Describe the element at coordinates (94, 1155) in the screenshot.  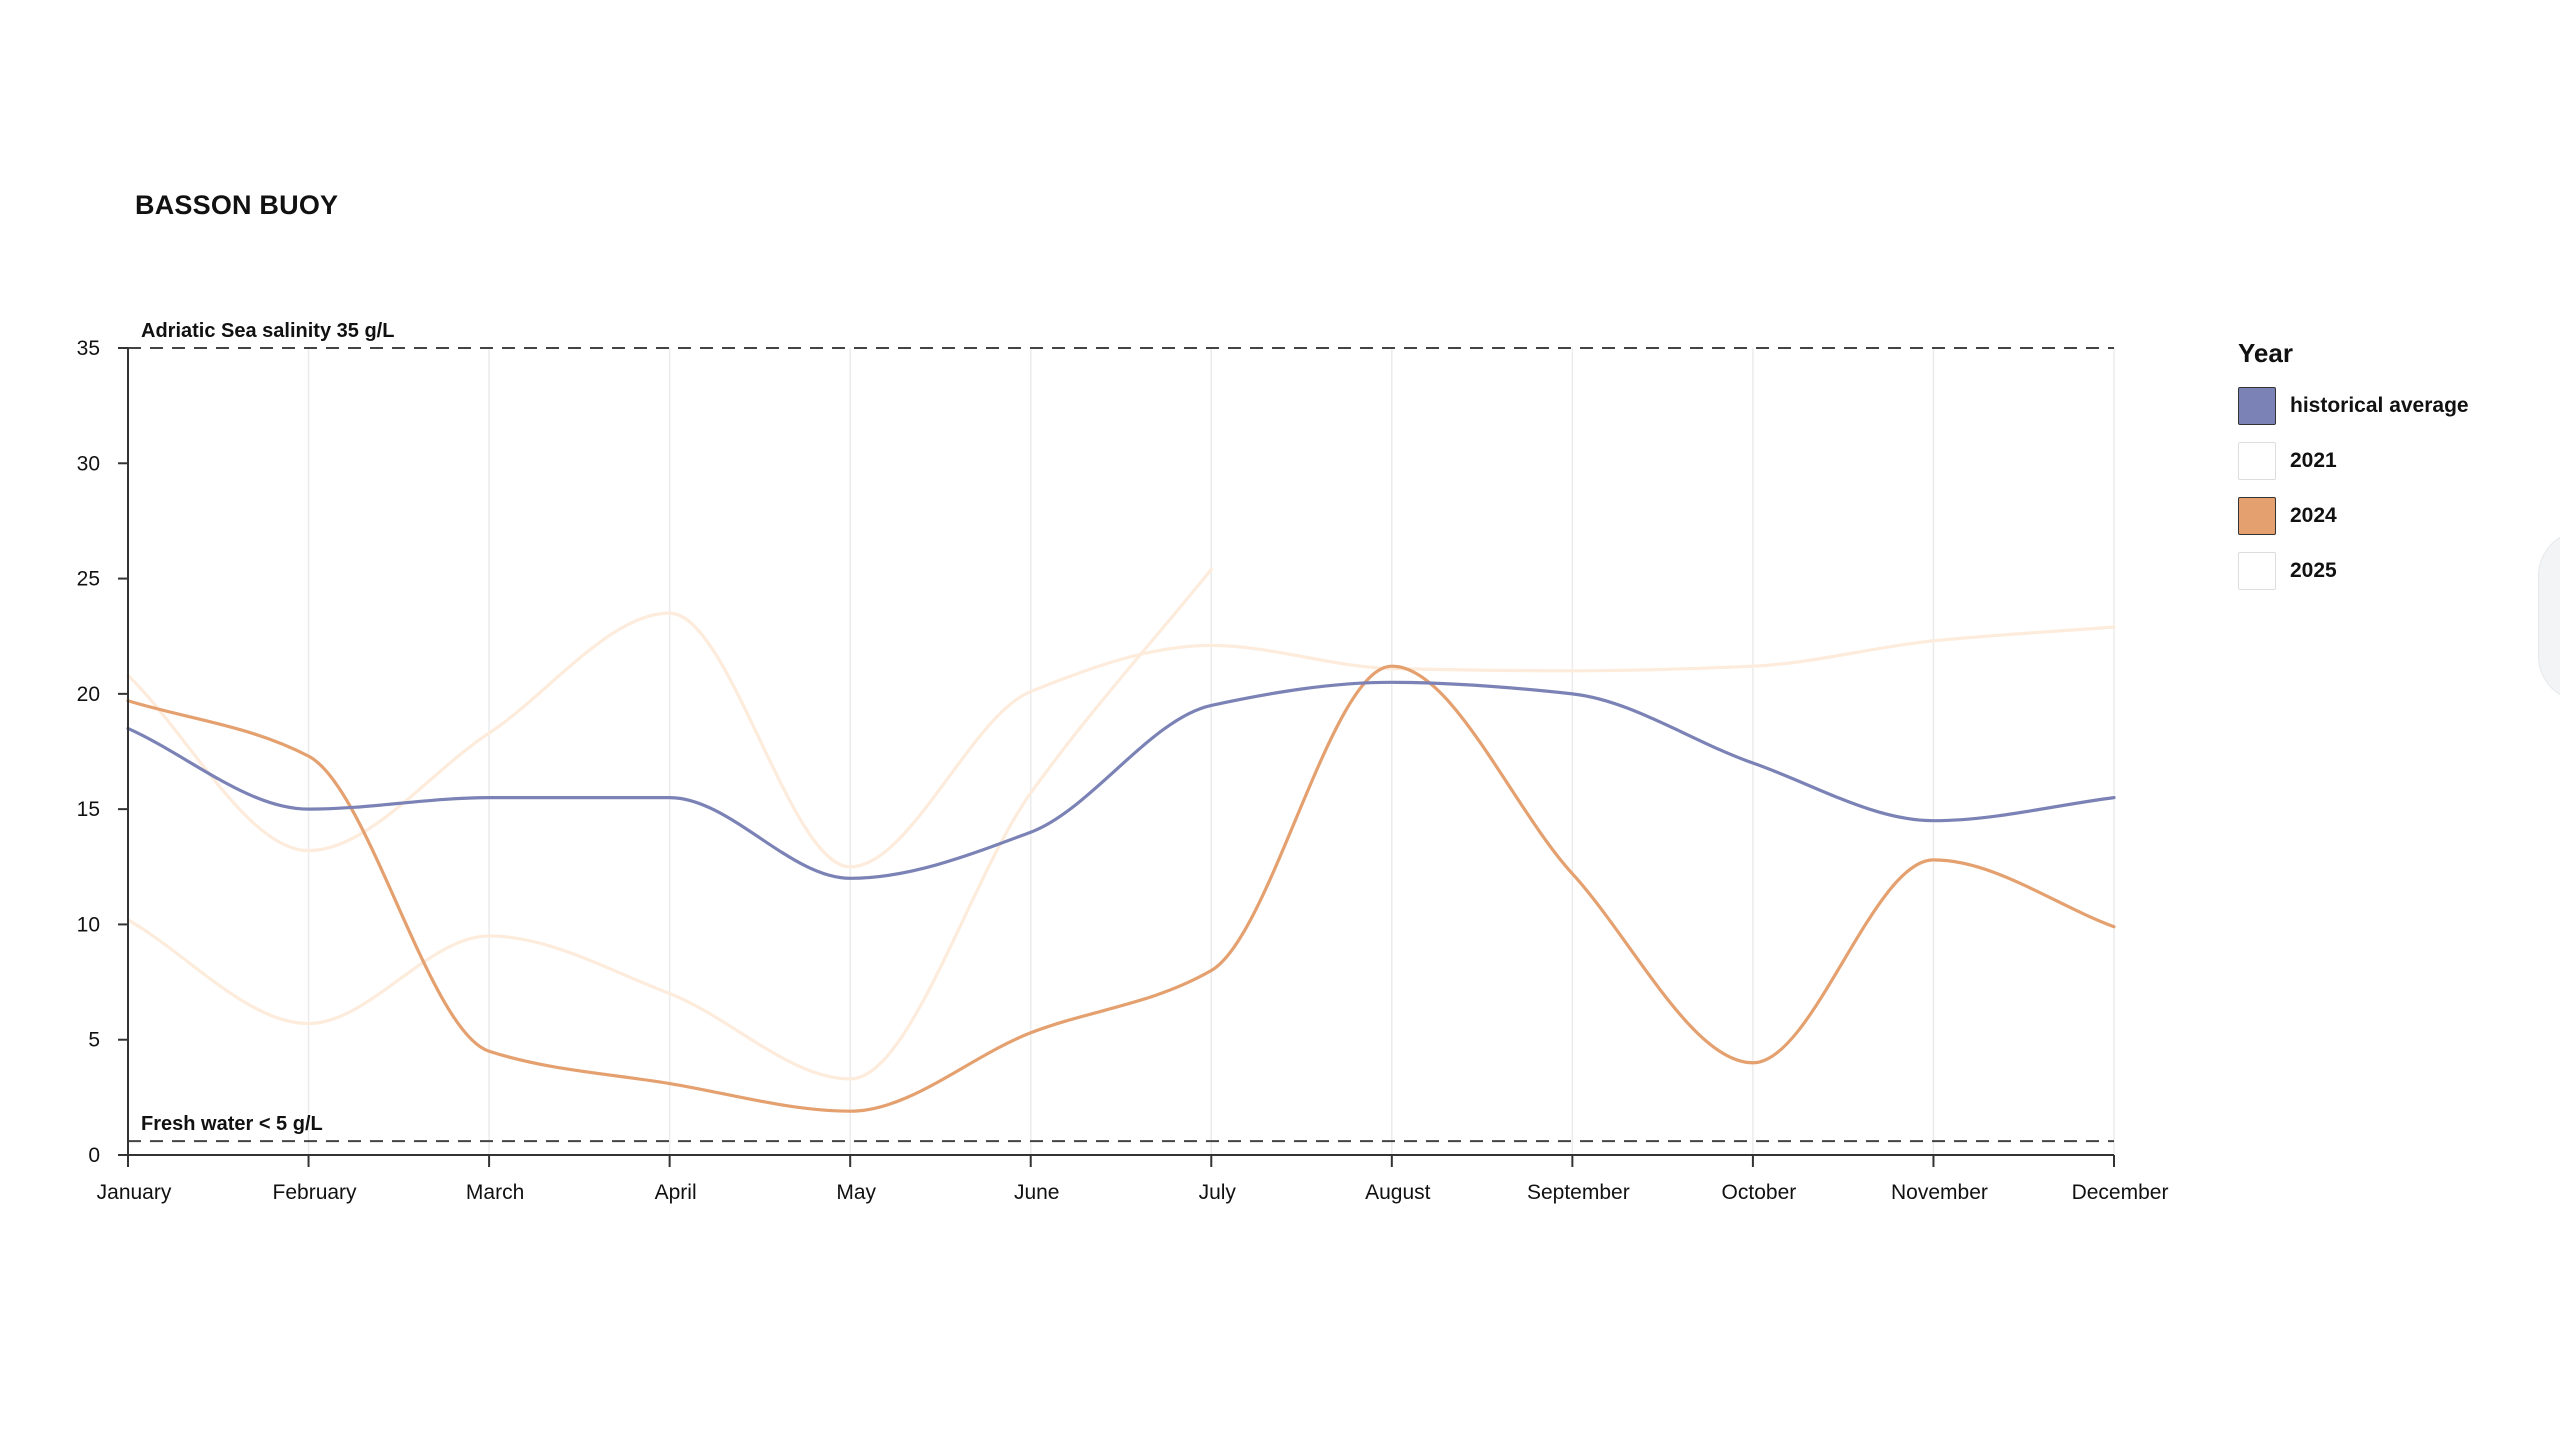
I see `y-tick-label: 0` at that location.